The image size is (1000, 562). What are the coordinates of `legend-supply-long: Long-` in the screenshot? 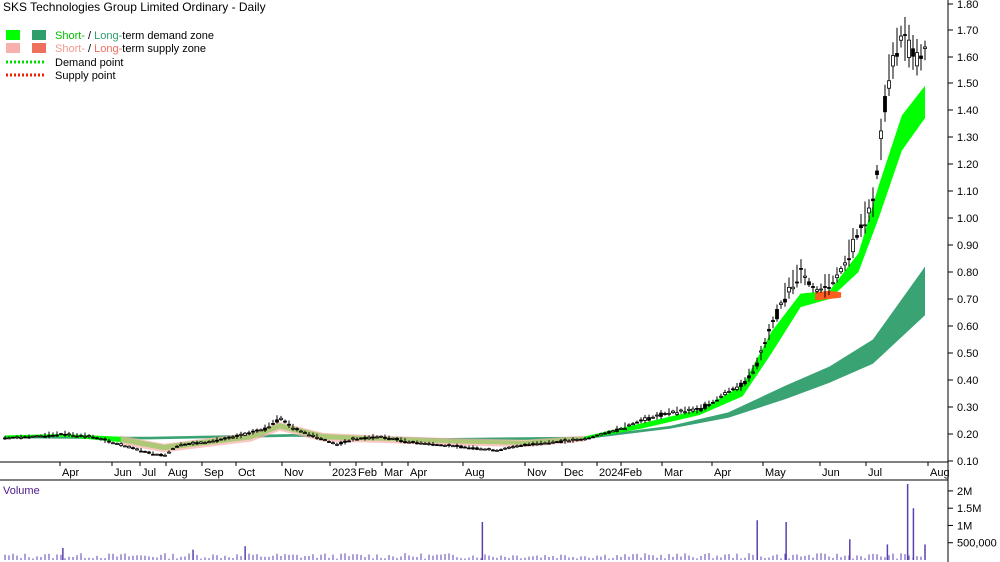 It's located at (108, 49).